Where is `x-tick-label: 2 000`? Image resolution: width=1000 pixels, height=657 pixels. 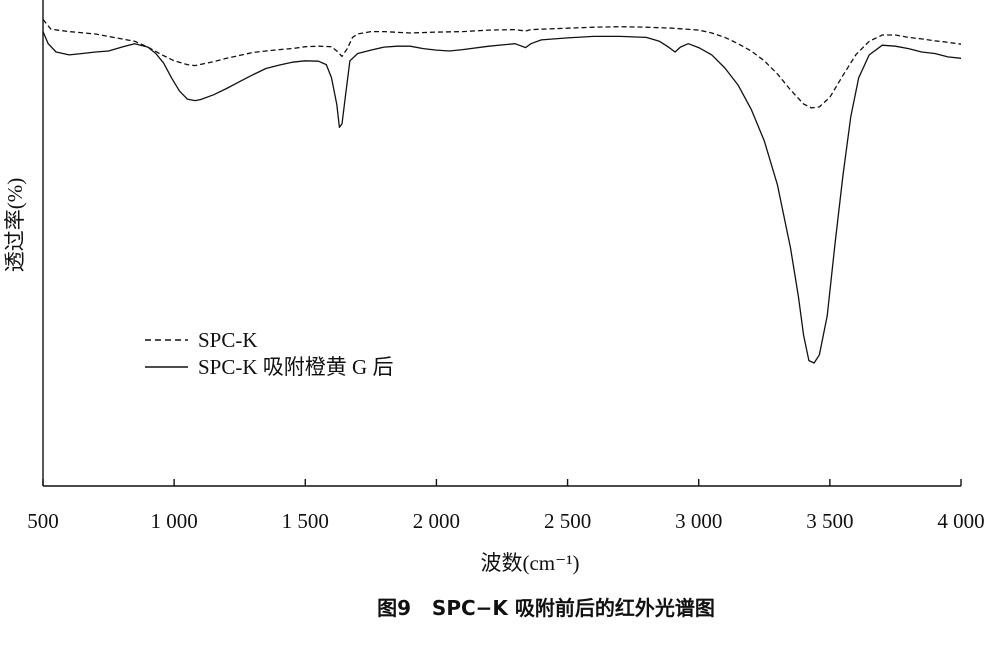 x-tick-label: 2 000 is located at coordinates (436, 521).